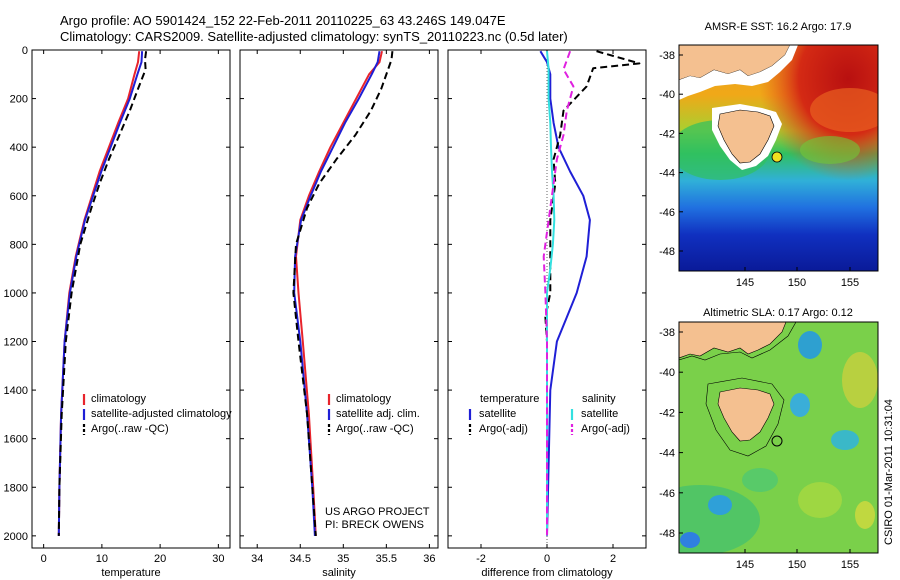 This screenshot has height=580, width=900. I want to click on depth-tick-label: 1200, so click(16, 343).